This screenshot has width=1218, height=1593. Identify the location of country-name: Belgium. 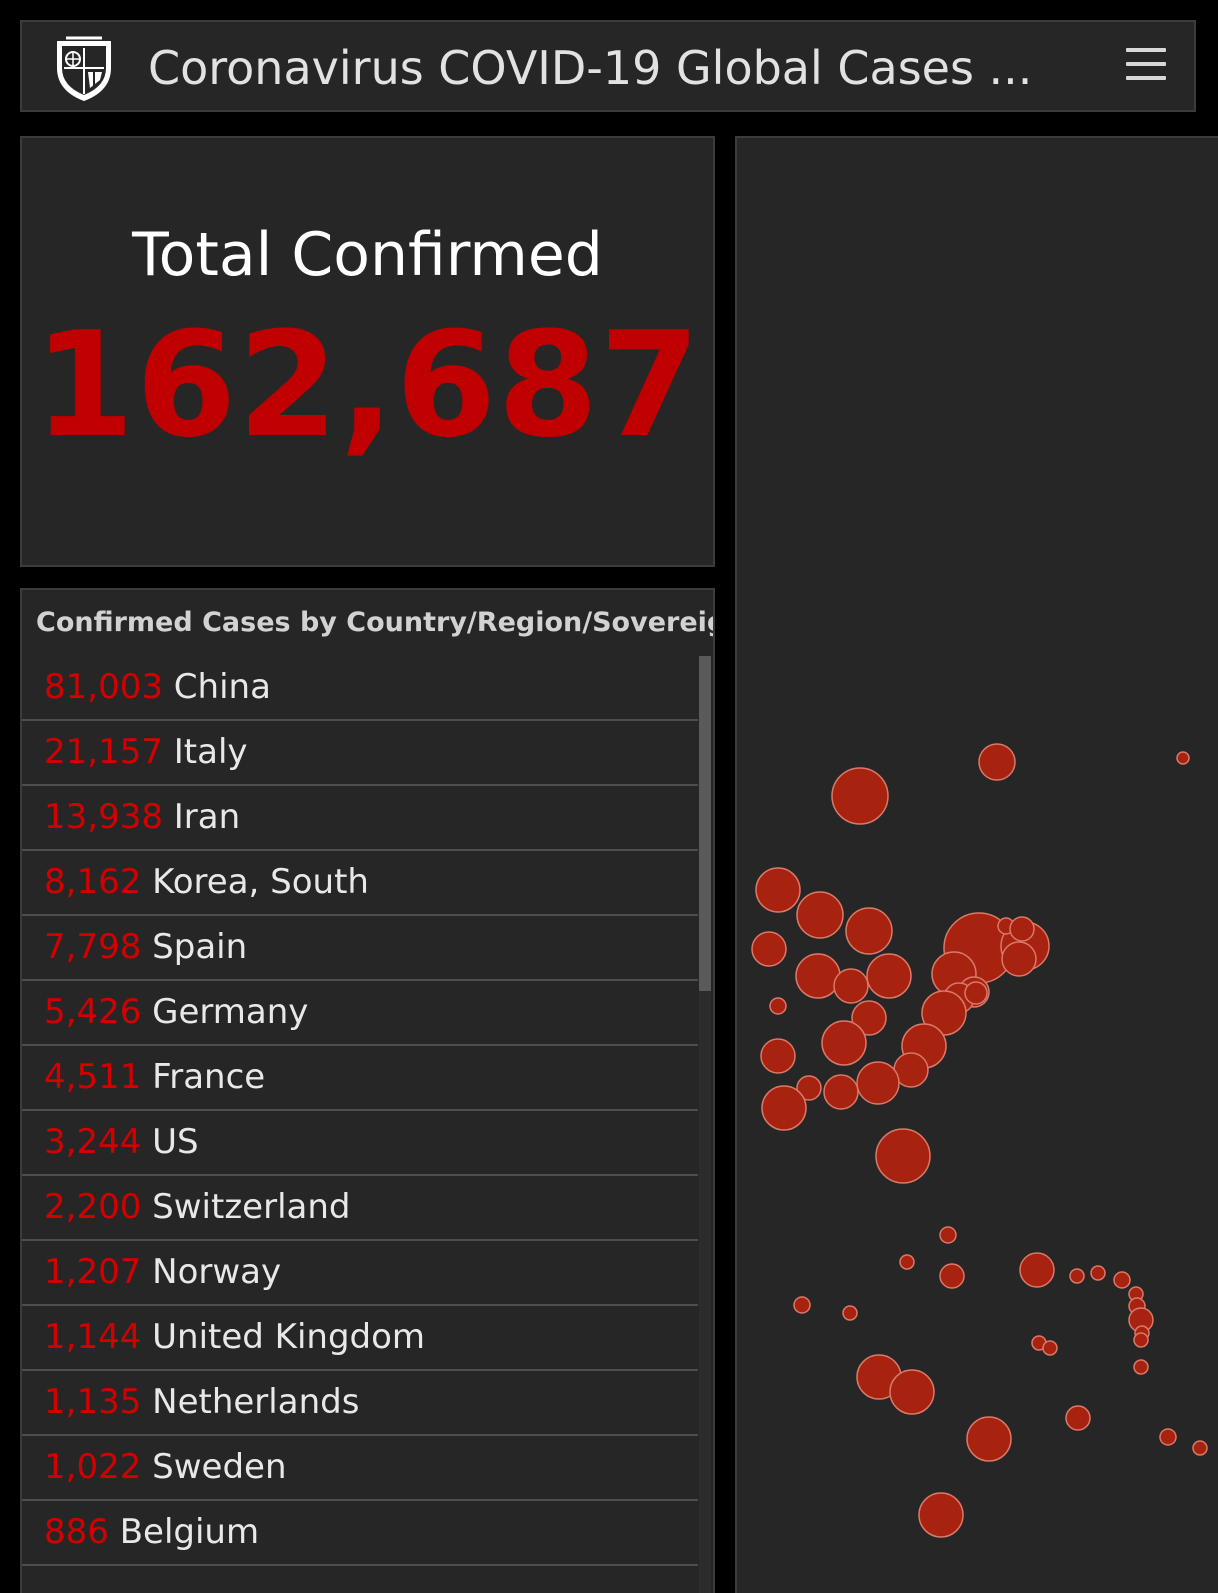
(189, 1532).